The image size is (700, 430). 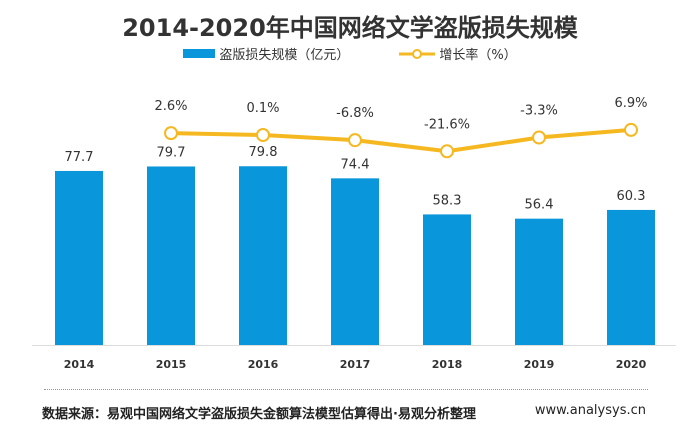 What do you see at coordinates (539, 281) in the screenshot?
I see `bar-2019` at bounding box center [539, 281].